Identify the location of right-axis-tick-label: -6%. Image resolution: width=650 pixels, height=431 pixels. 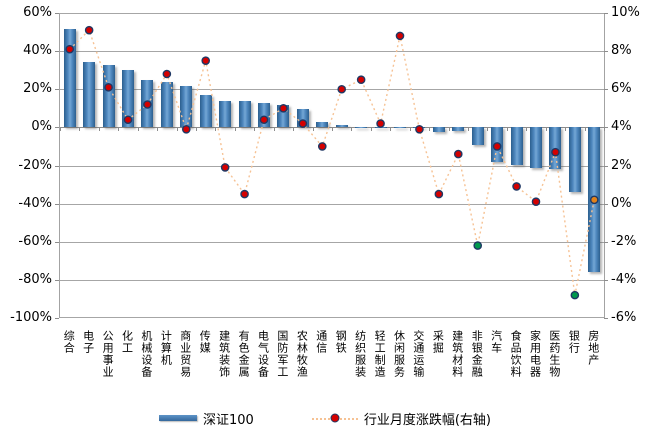
(624, 317).